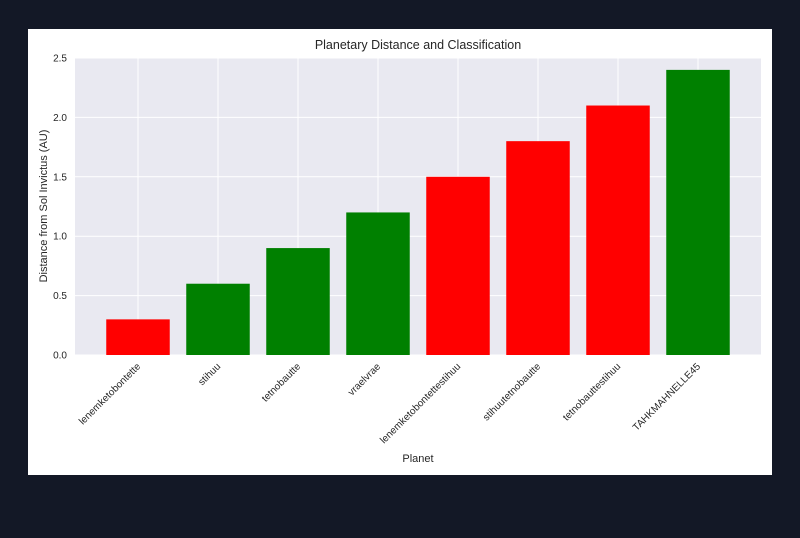  What do you see at coordinates (138, 337) in the screenshot?
I see `bar-lenemketobontette` at bounding box center [138, 337].